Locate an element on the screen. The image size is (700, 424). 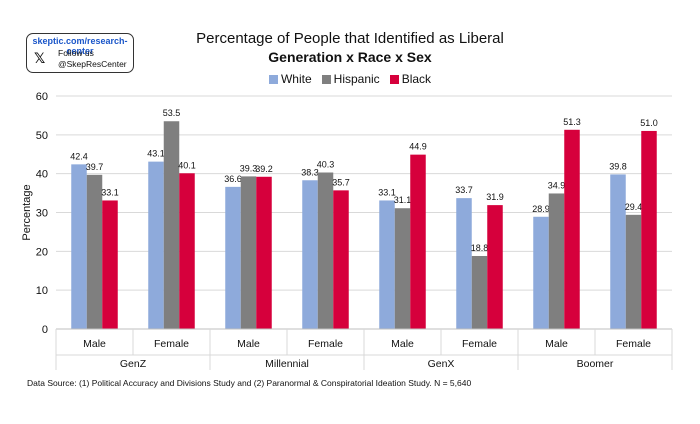
legend-swatch-black is located at coordinates (394, 79).